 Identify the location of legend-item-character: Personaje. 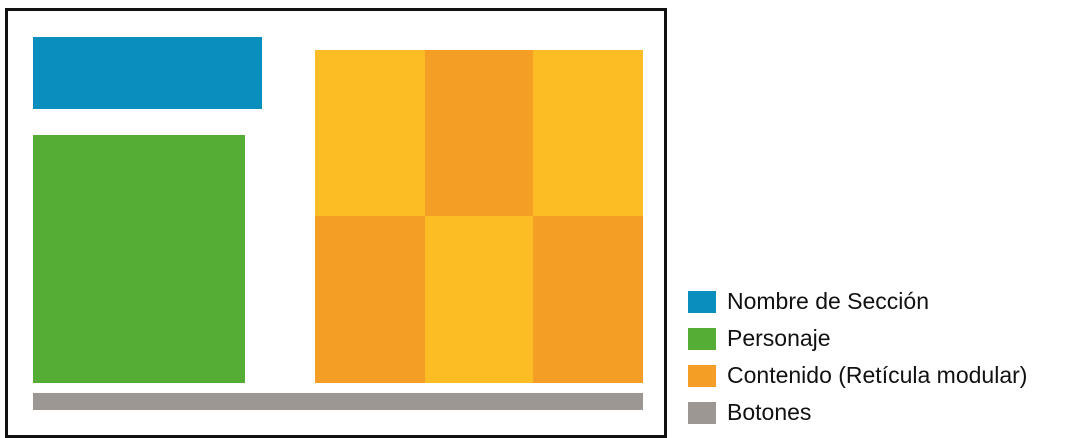
(880, 338).